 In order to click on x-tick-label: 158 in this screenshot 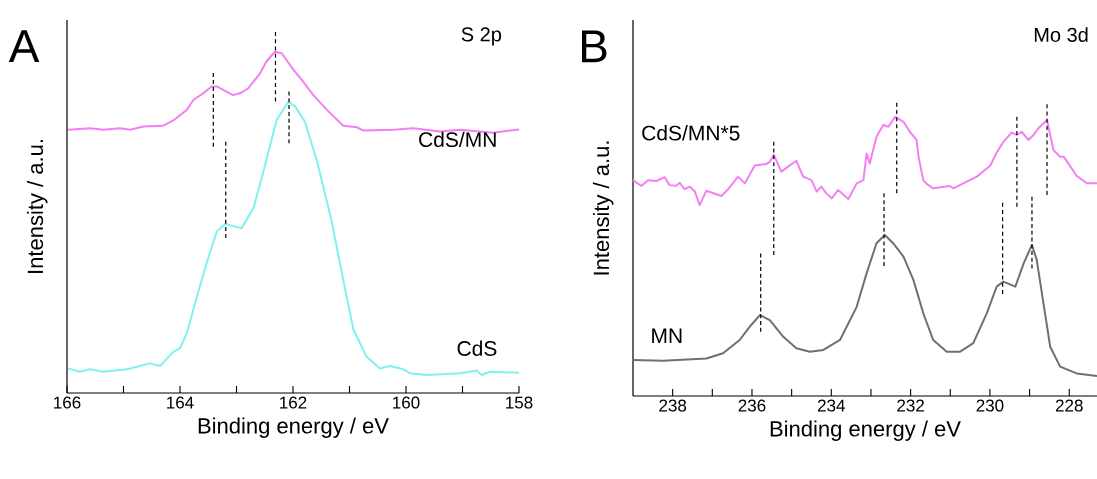, I will do `click(519, 402)`.